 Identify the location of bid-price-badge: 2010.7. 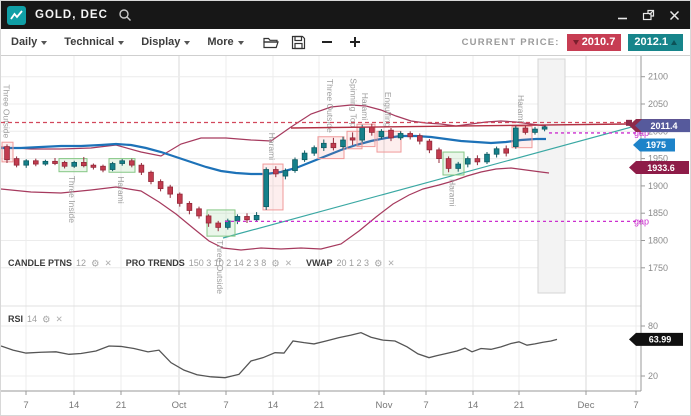
(594, 42).